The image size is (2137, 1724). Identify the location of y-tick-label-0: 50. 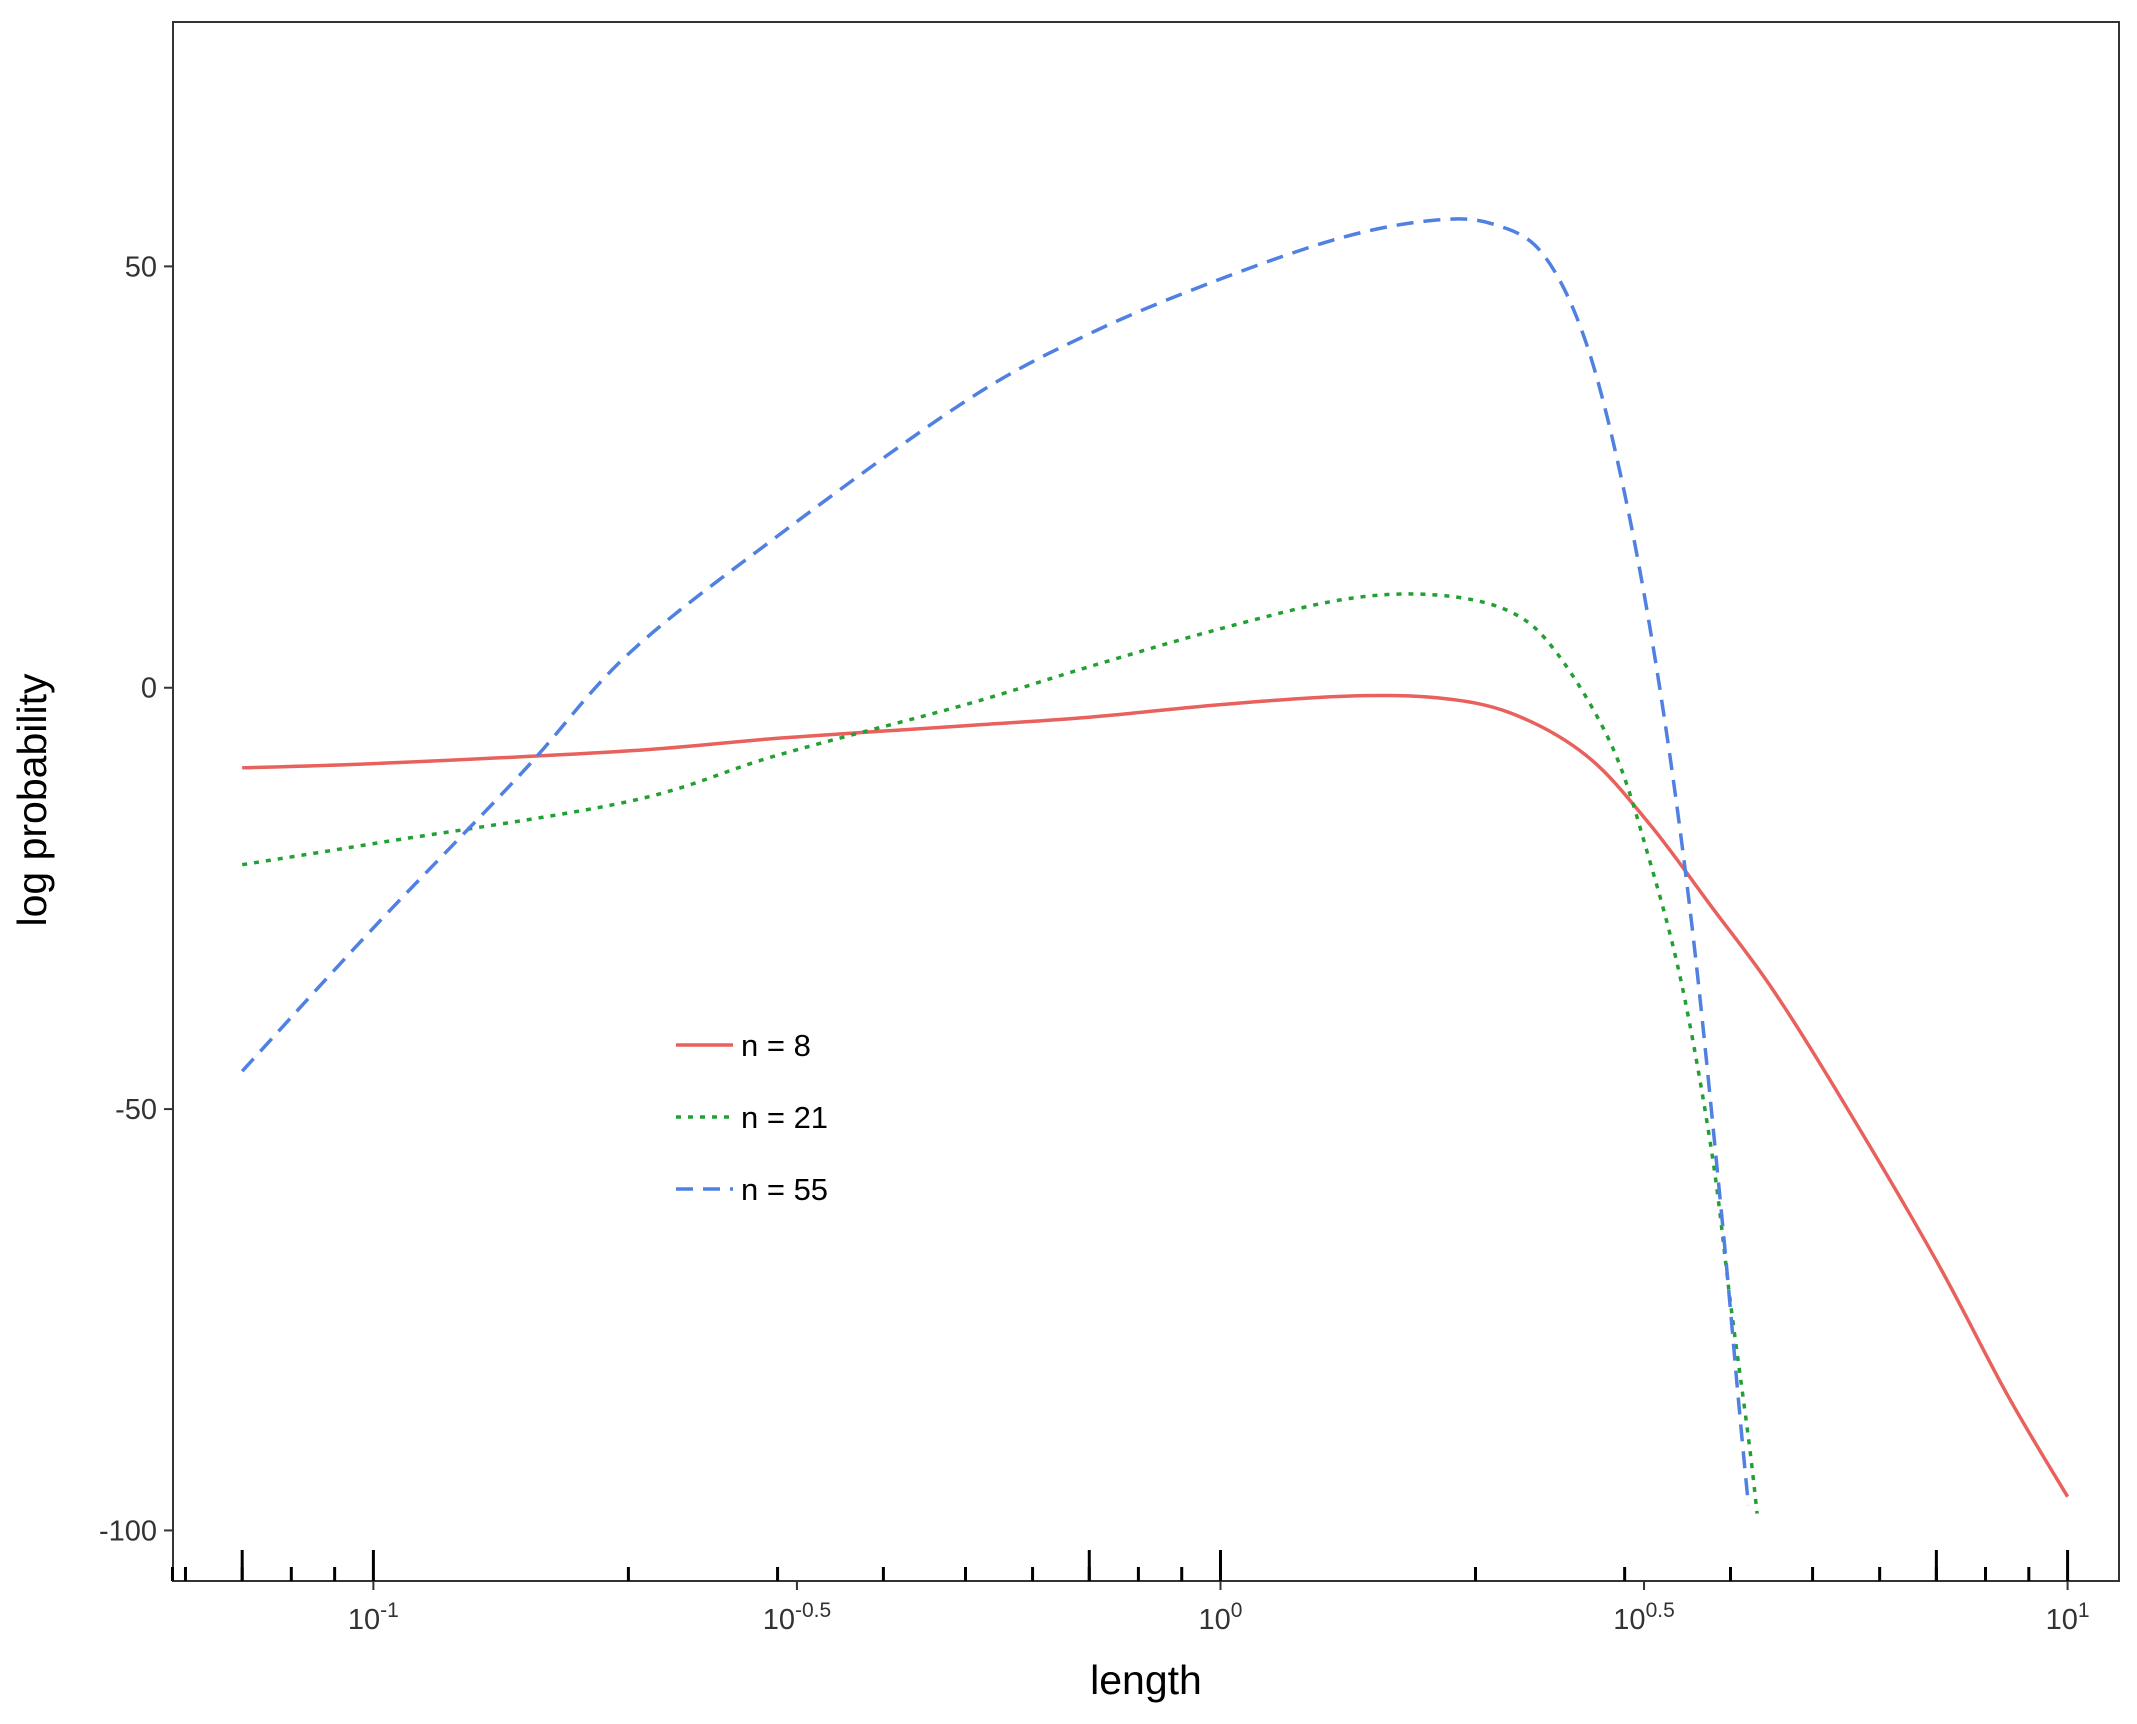
(141, 267).